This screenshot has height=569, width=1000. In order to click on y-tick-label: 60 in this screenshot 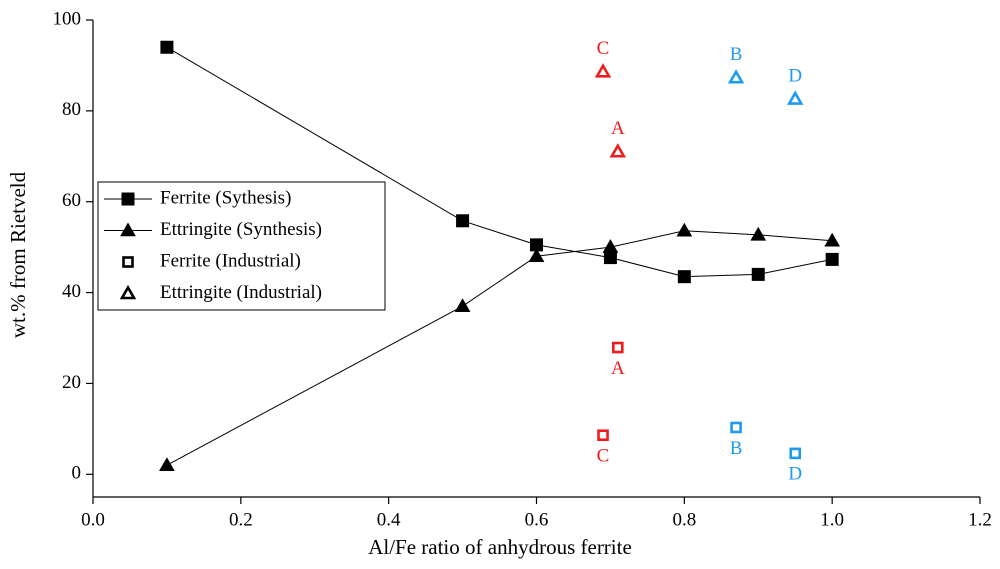, I will do `click(71, 200)`.